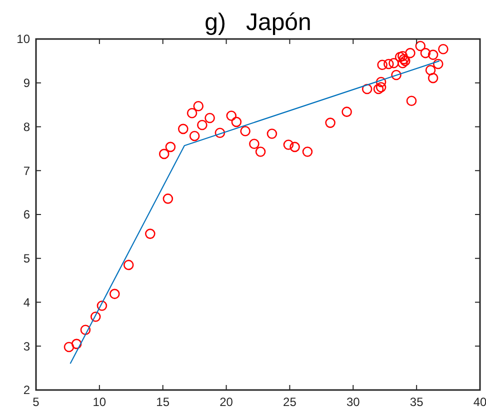  I want to click on x-tick-label: 30, so click(353, 402).